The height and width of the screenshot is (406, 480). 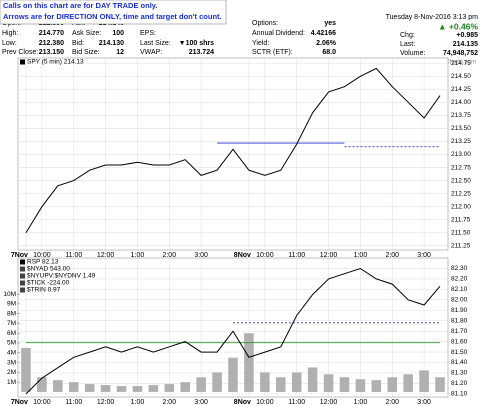 What do you see at coordinates (459, 373) in the screenshot?
I see `y2-tick-label: 81.30` at bounding box center [459, 373].